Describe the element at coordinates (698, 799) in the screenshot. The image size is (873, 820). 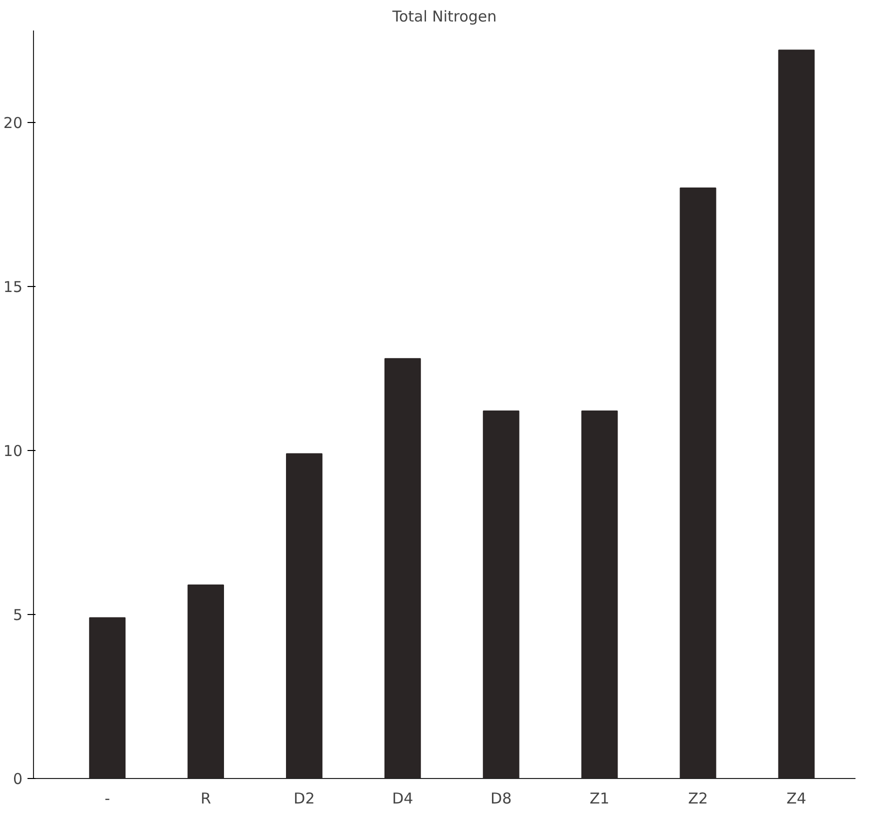
I see `x-tick-label: Z2` at that location.